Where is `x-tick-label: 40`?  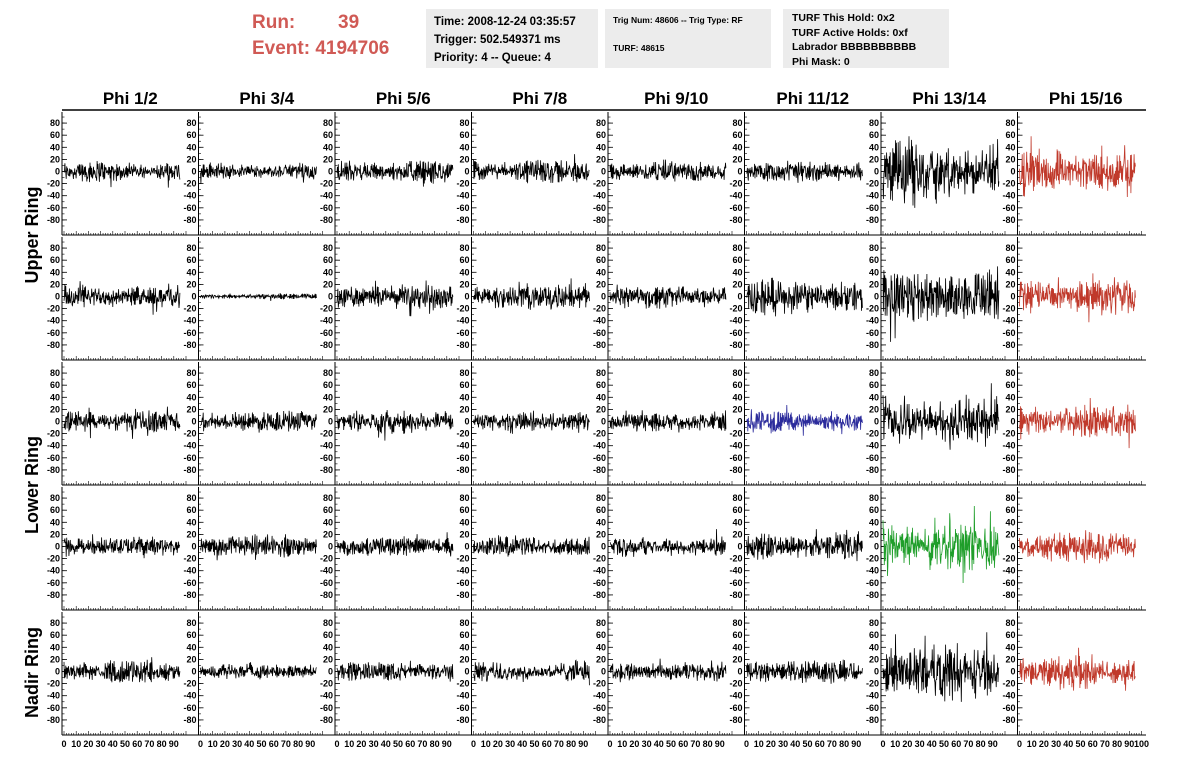
x-tick-label: 40 is located at coordinates (1068, 744).